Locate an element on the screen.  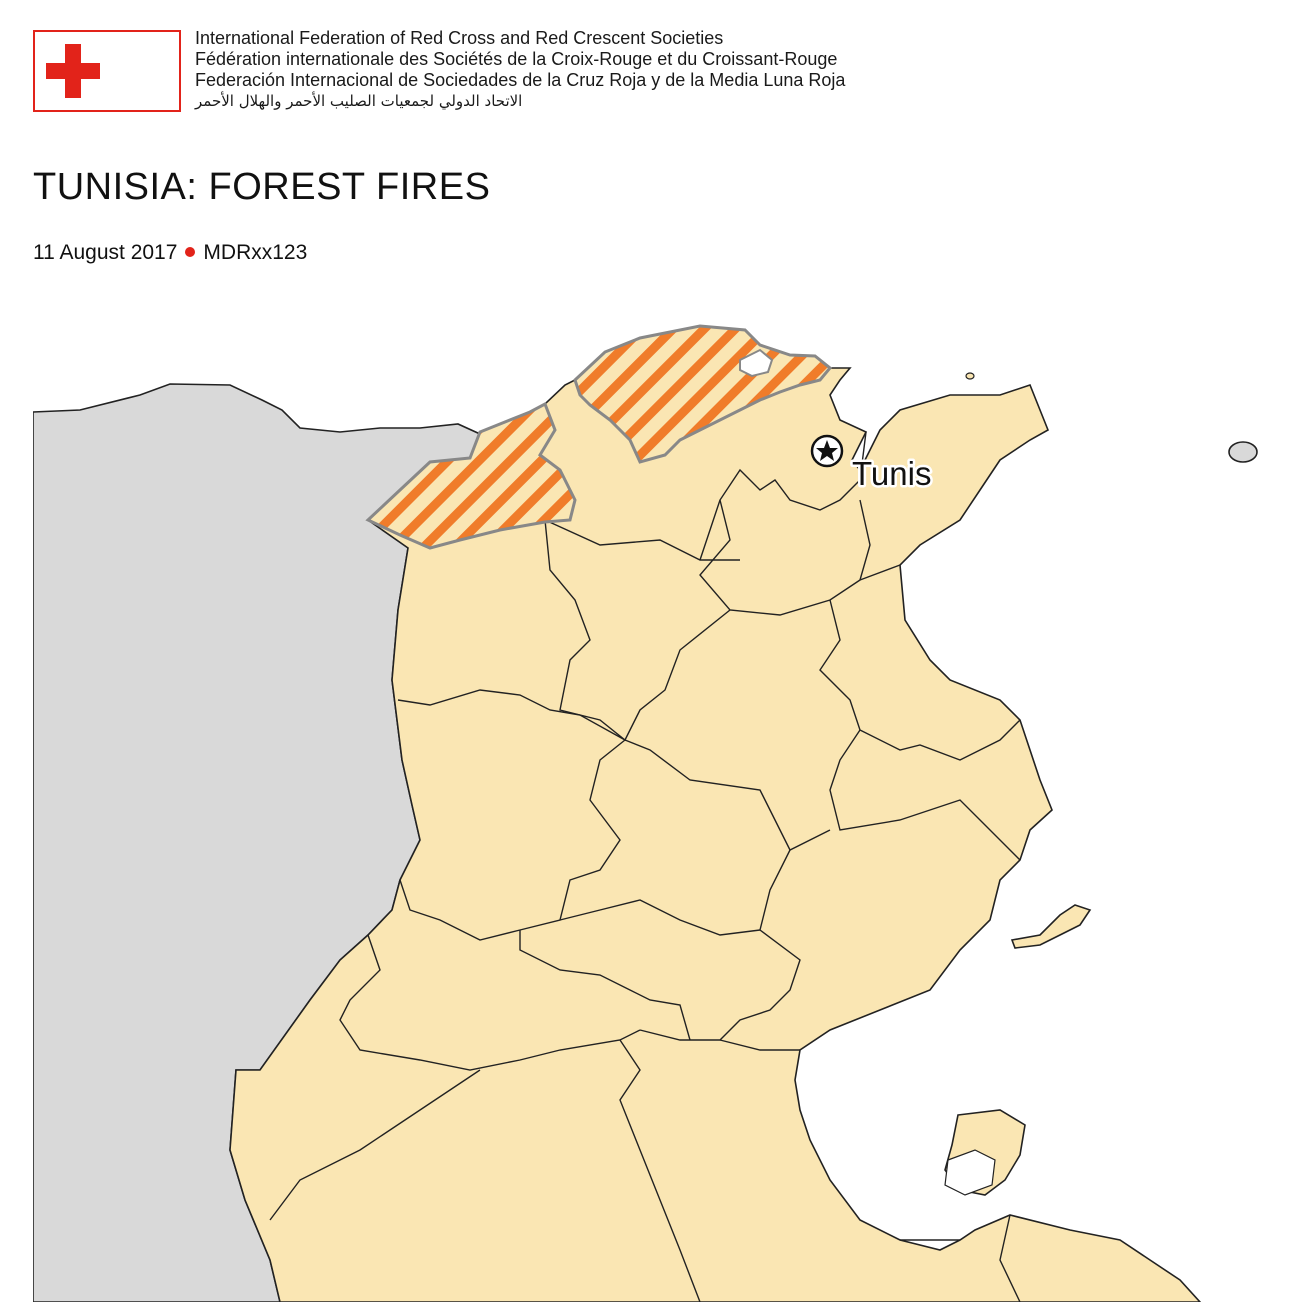
lake-bizerte is located at coordinates (756, 363).